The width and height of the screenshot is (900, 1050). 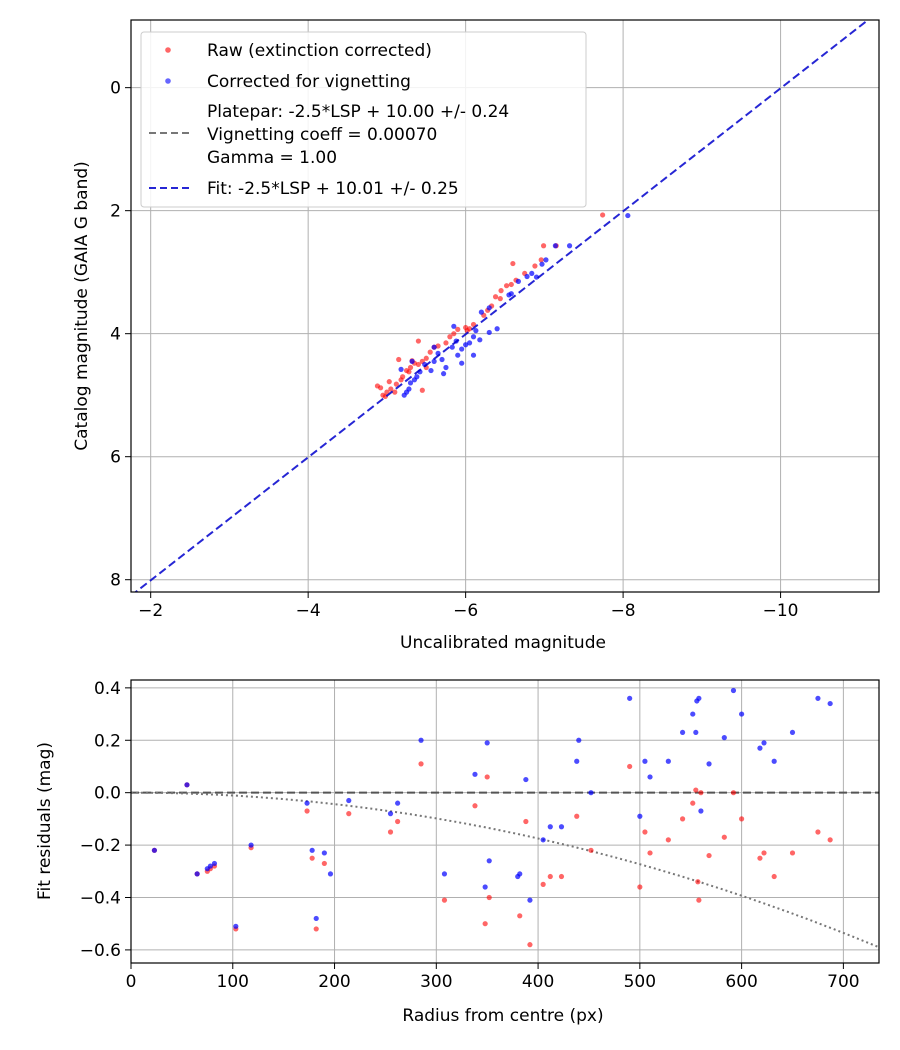 I want to click on bottom-y-tick-label: 0.2, so click(x=107, y=741).